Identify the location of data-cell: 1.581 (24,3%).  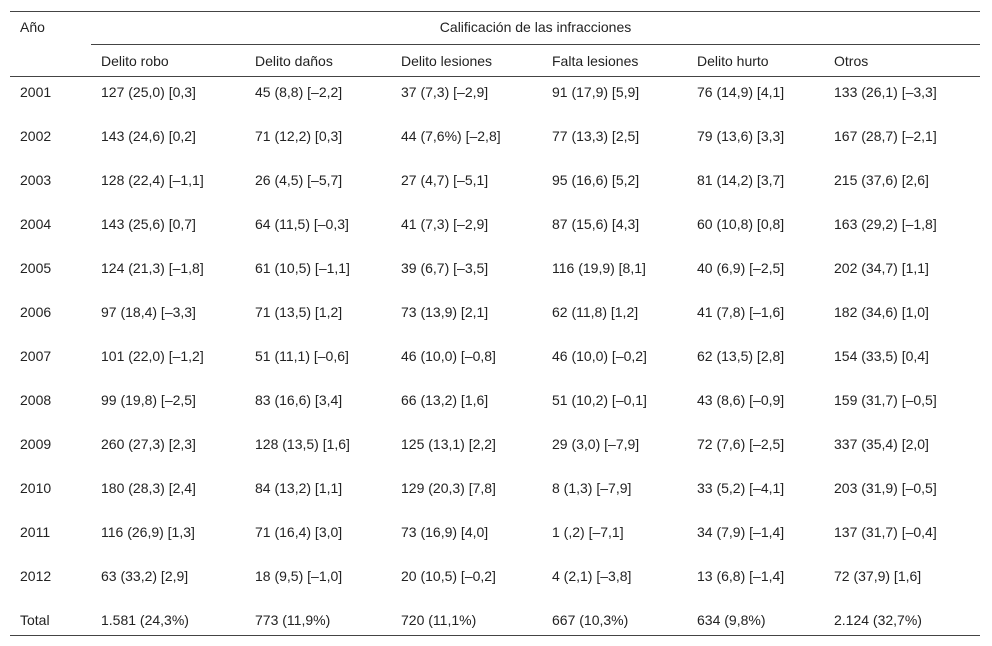
(145, 620).